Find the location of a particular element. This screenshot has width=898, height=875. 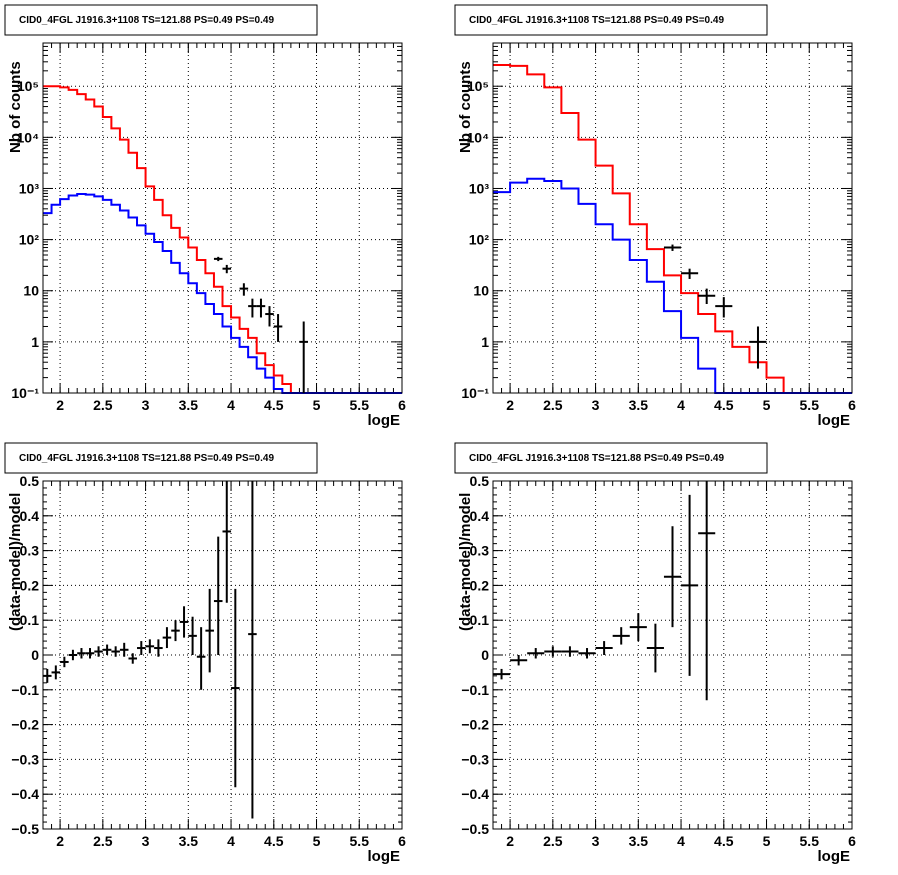

y-tick-label: 0.4 is located at coordinates (30, 516).